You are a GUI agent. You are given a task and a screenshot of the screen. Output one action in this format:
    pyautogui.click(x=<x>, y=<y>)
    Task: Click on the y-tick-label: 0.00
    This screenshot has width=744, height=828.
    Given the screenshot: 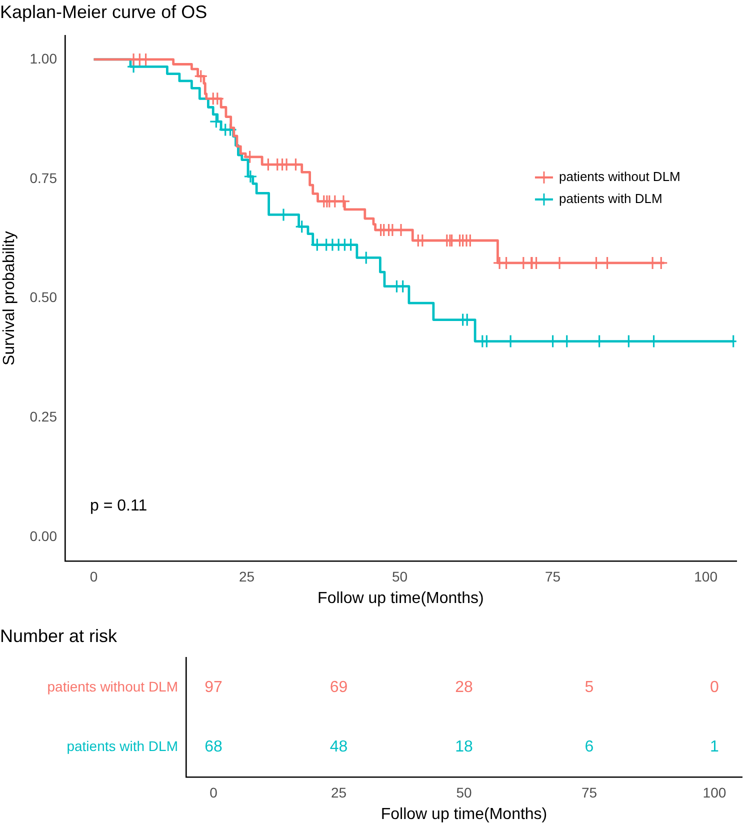 What is the action you would take?
    pyautogui.click(x=44, y=536)
    